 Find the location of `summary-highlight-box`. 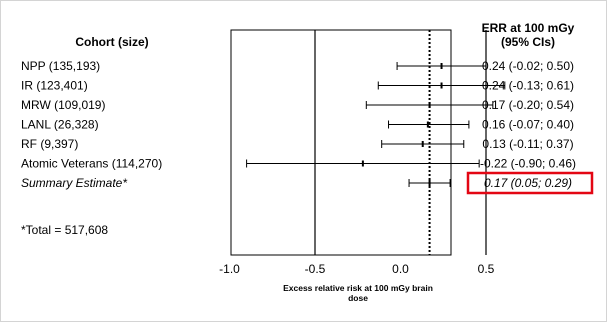

summary-highlight-box is located at coordinates (530, 183).